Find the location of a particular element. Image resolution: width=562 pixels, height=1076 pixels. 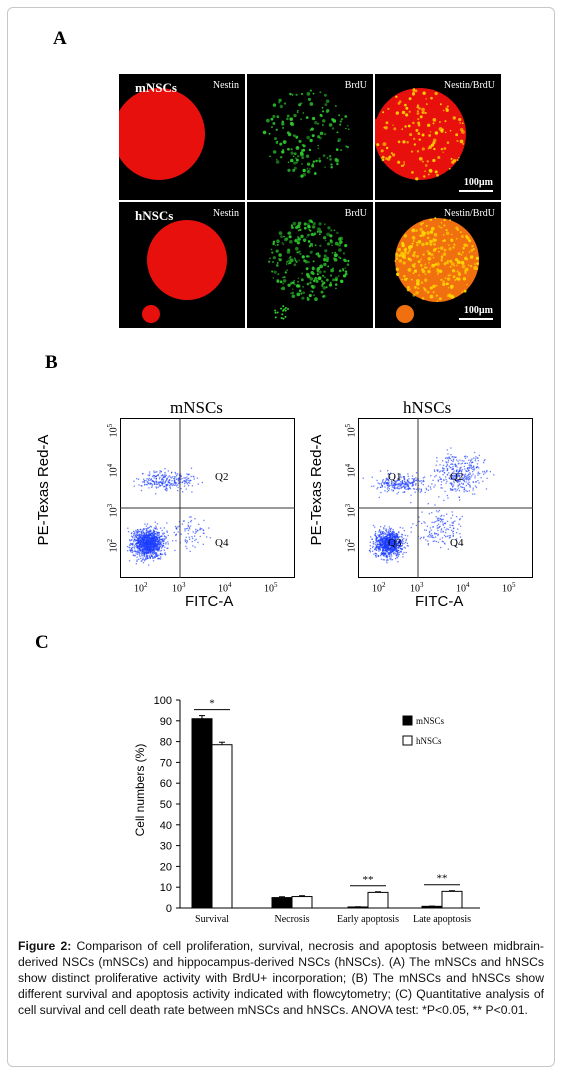

micrograph-group-label: hNSCs is located at coordinates (154, 215).